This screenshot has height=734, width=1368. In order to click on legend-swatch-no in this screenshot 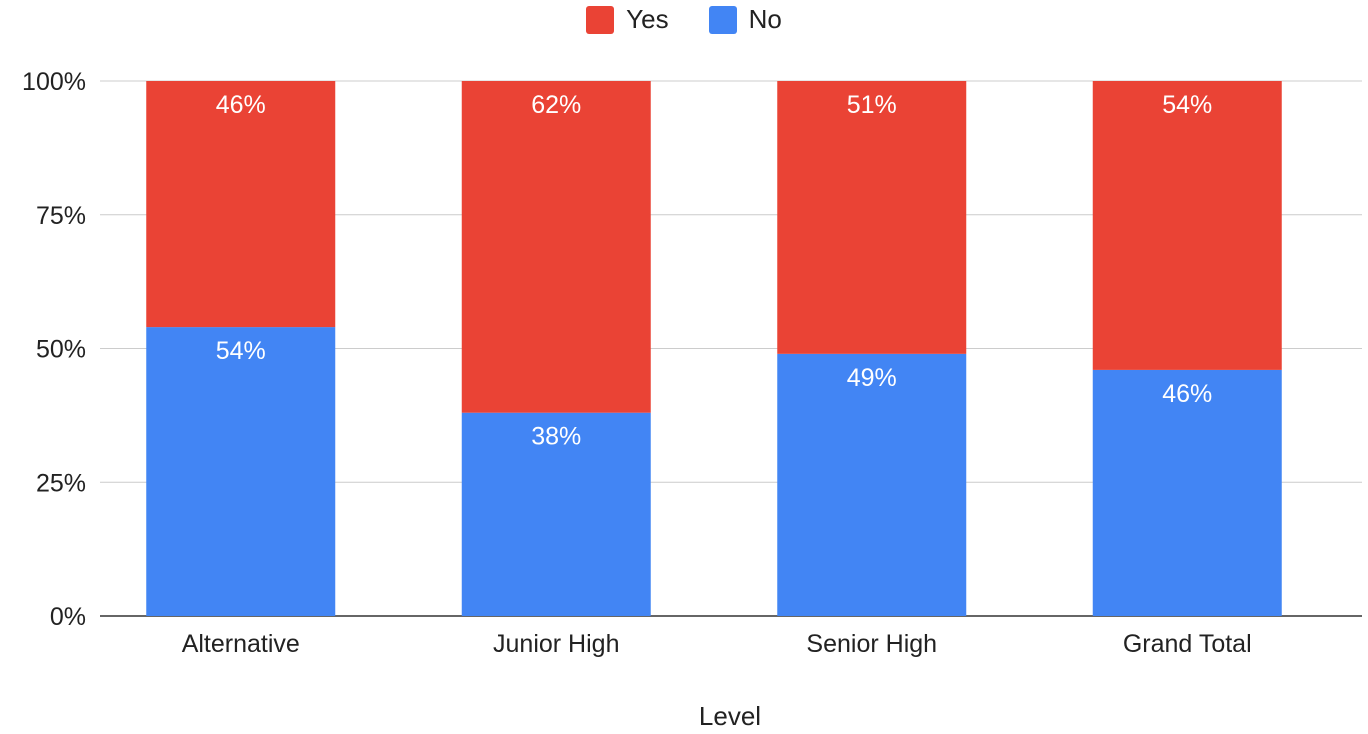, I will do `click(722, 19)`.